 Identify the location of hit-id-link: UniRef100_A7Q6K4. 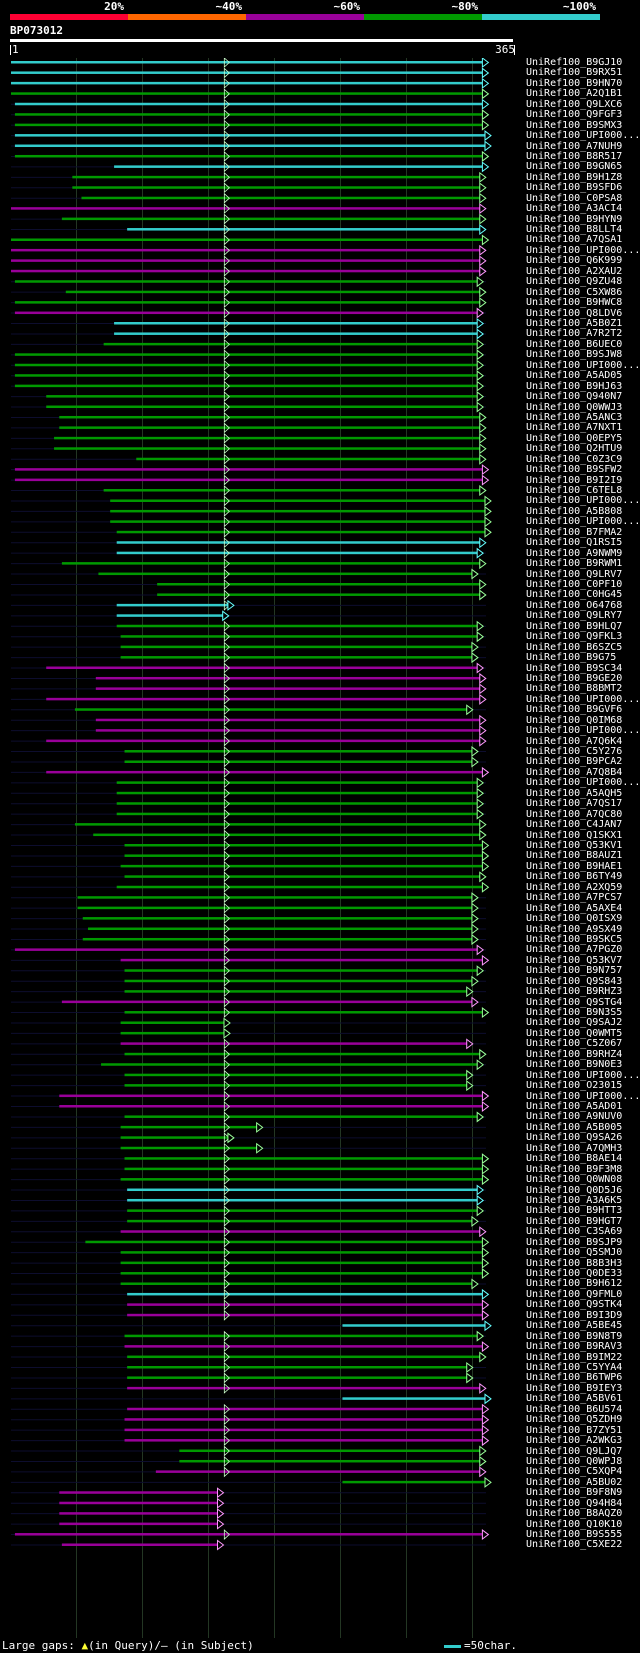
(574, 741).